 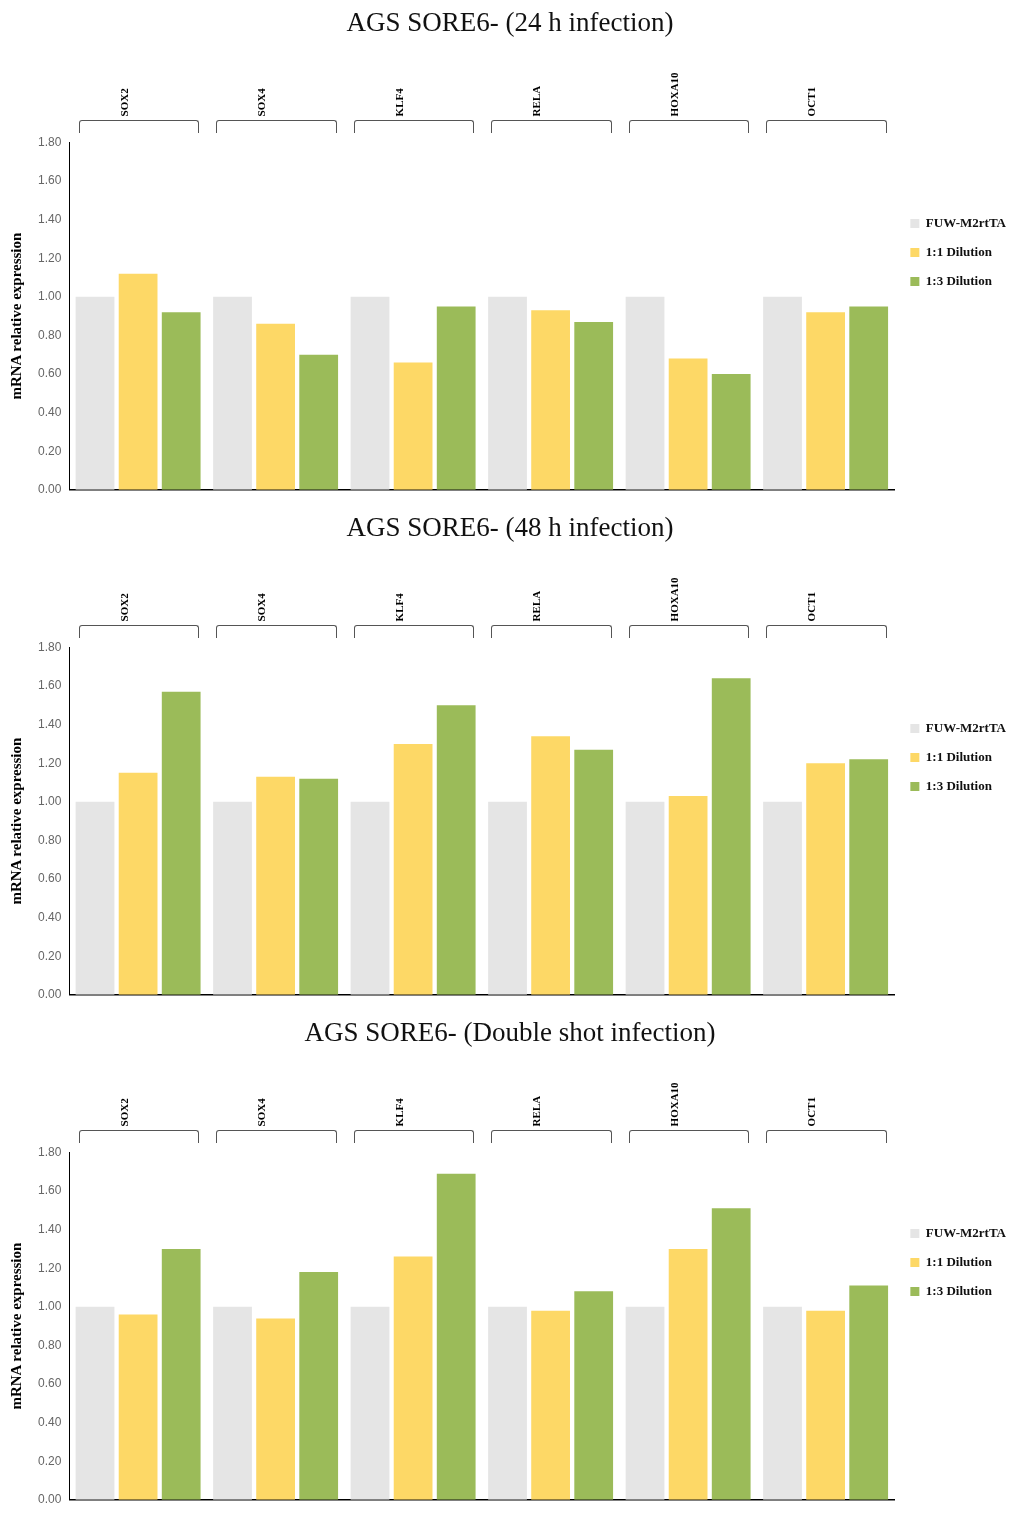 What do you see at coordinates (510, 527) in the screenshot?
I see `chart-title: AGS SORE6- (48 h infection)` at bounding box center [510, 527].